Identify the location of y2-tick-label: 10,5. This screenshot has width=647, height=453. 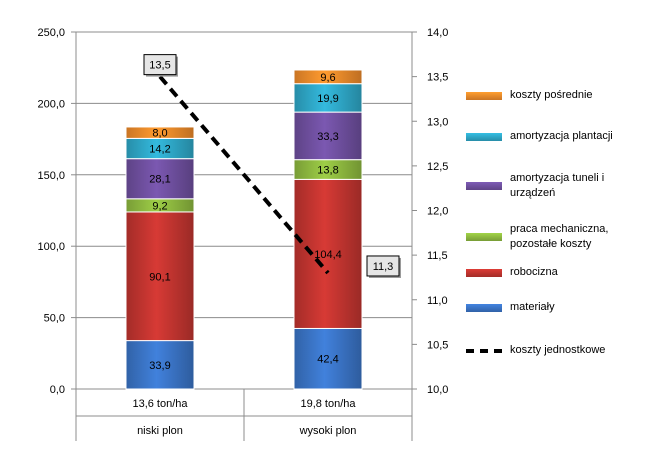
(437, 345).